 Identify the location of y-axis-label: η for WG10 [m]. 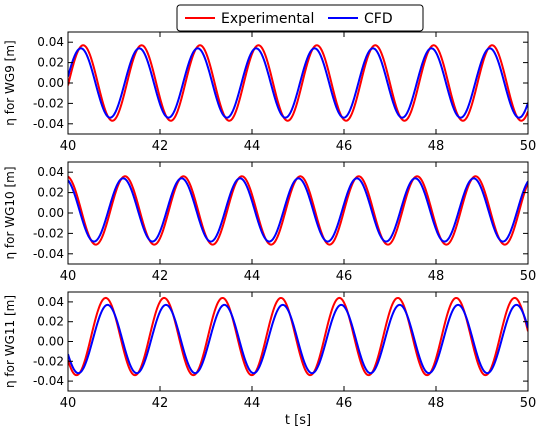
(10, 212).